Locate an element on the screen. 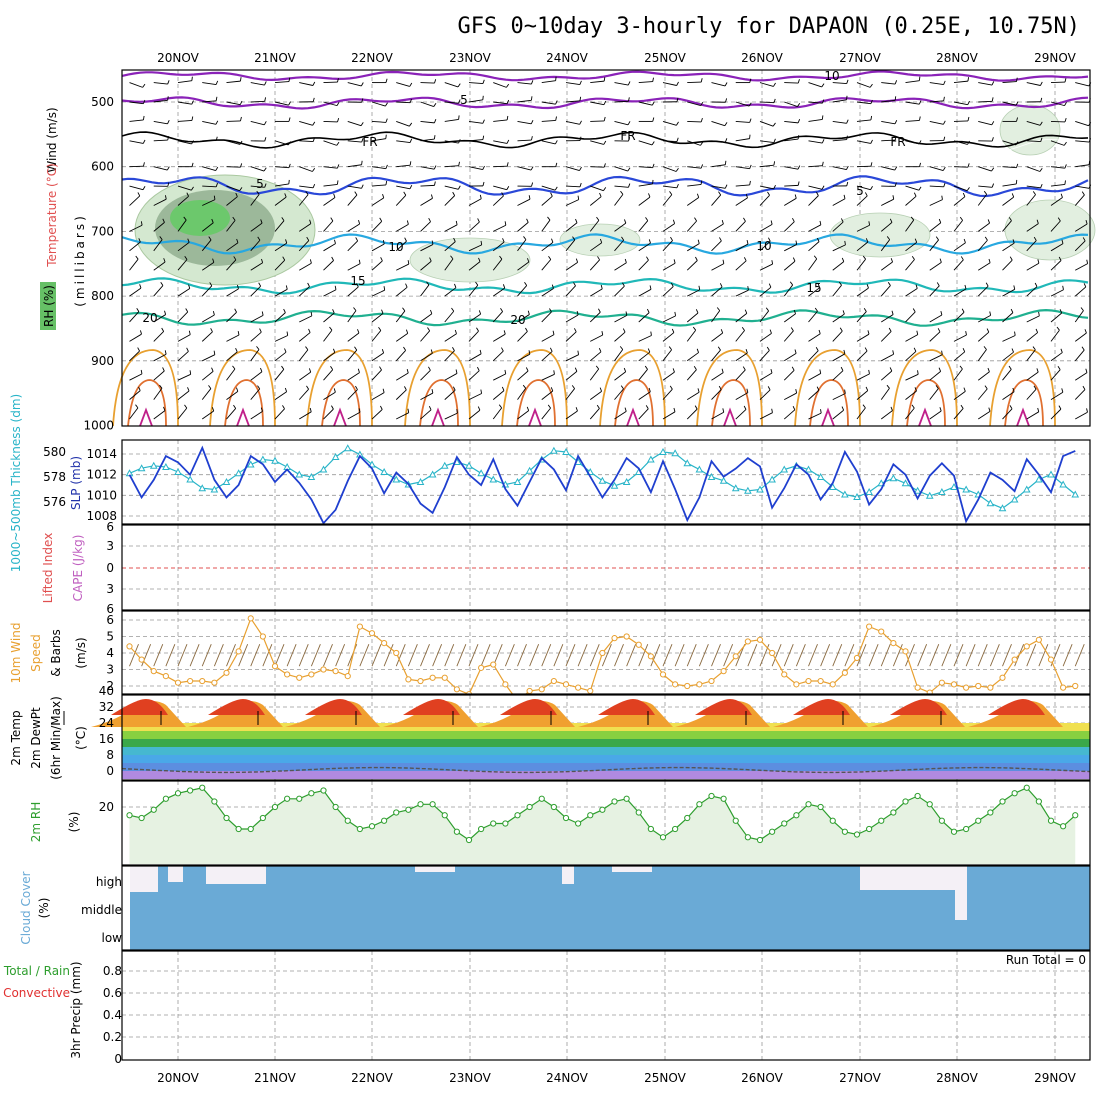 This screenshot has width=1100, height=1100. wind-frame is located at coordinates (606, 652).